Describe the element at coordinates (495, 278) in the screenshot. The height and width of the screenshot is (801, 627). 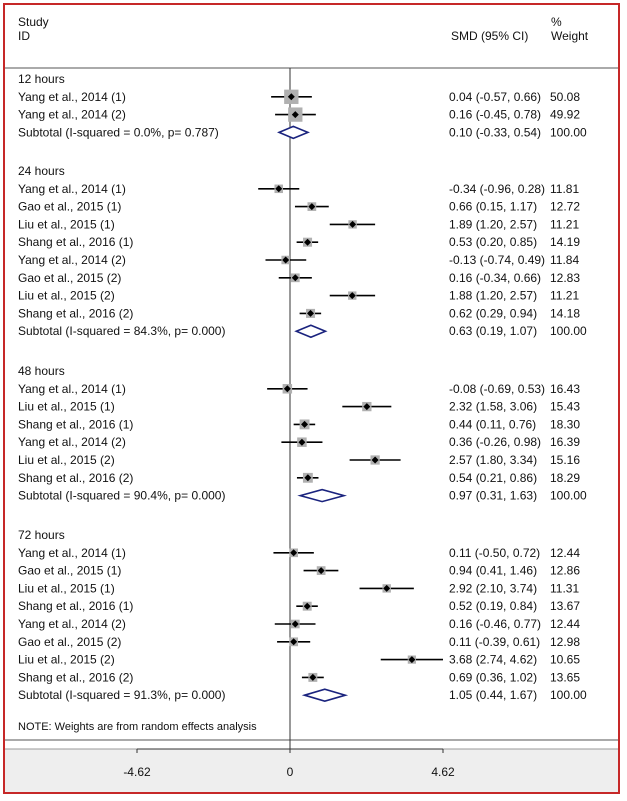
I see `ci-value: 0.16 (-0.34, 0.66)` at that location.